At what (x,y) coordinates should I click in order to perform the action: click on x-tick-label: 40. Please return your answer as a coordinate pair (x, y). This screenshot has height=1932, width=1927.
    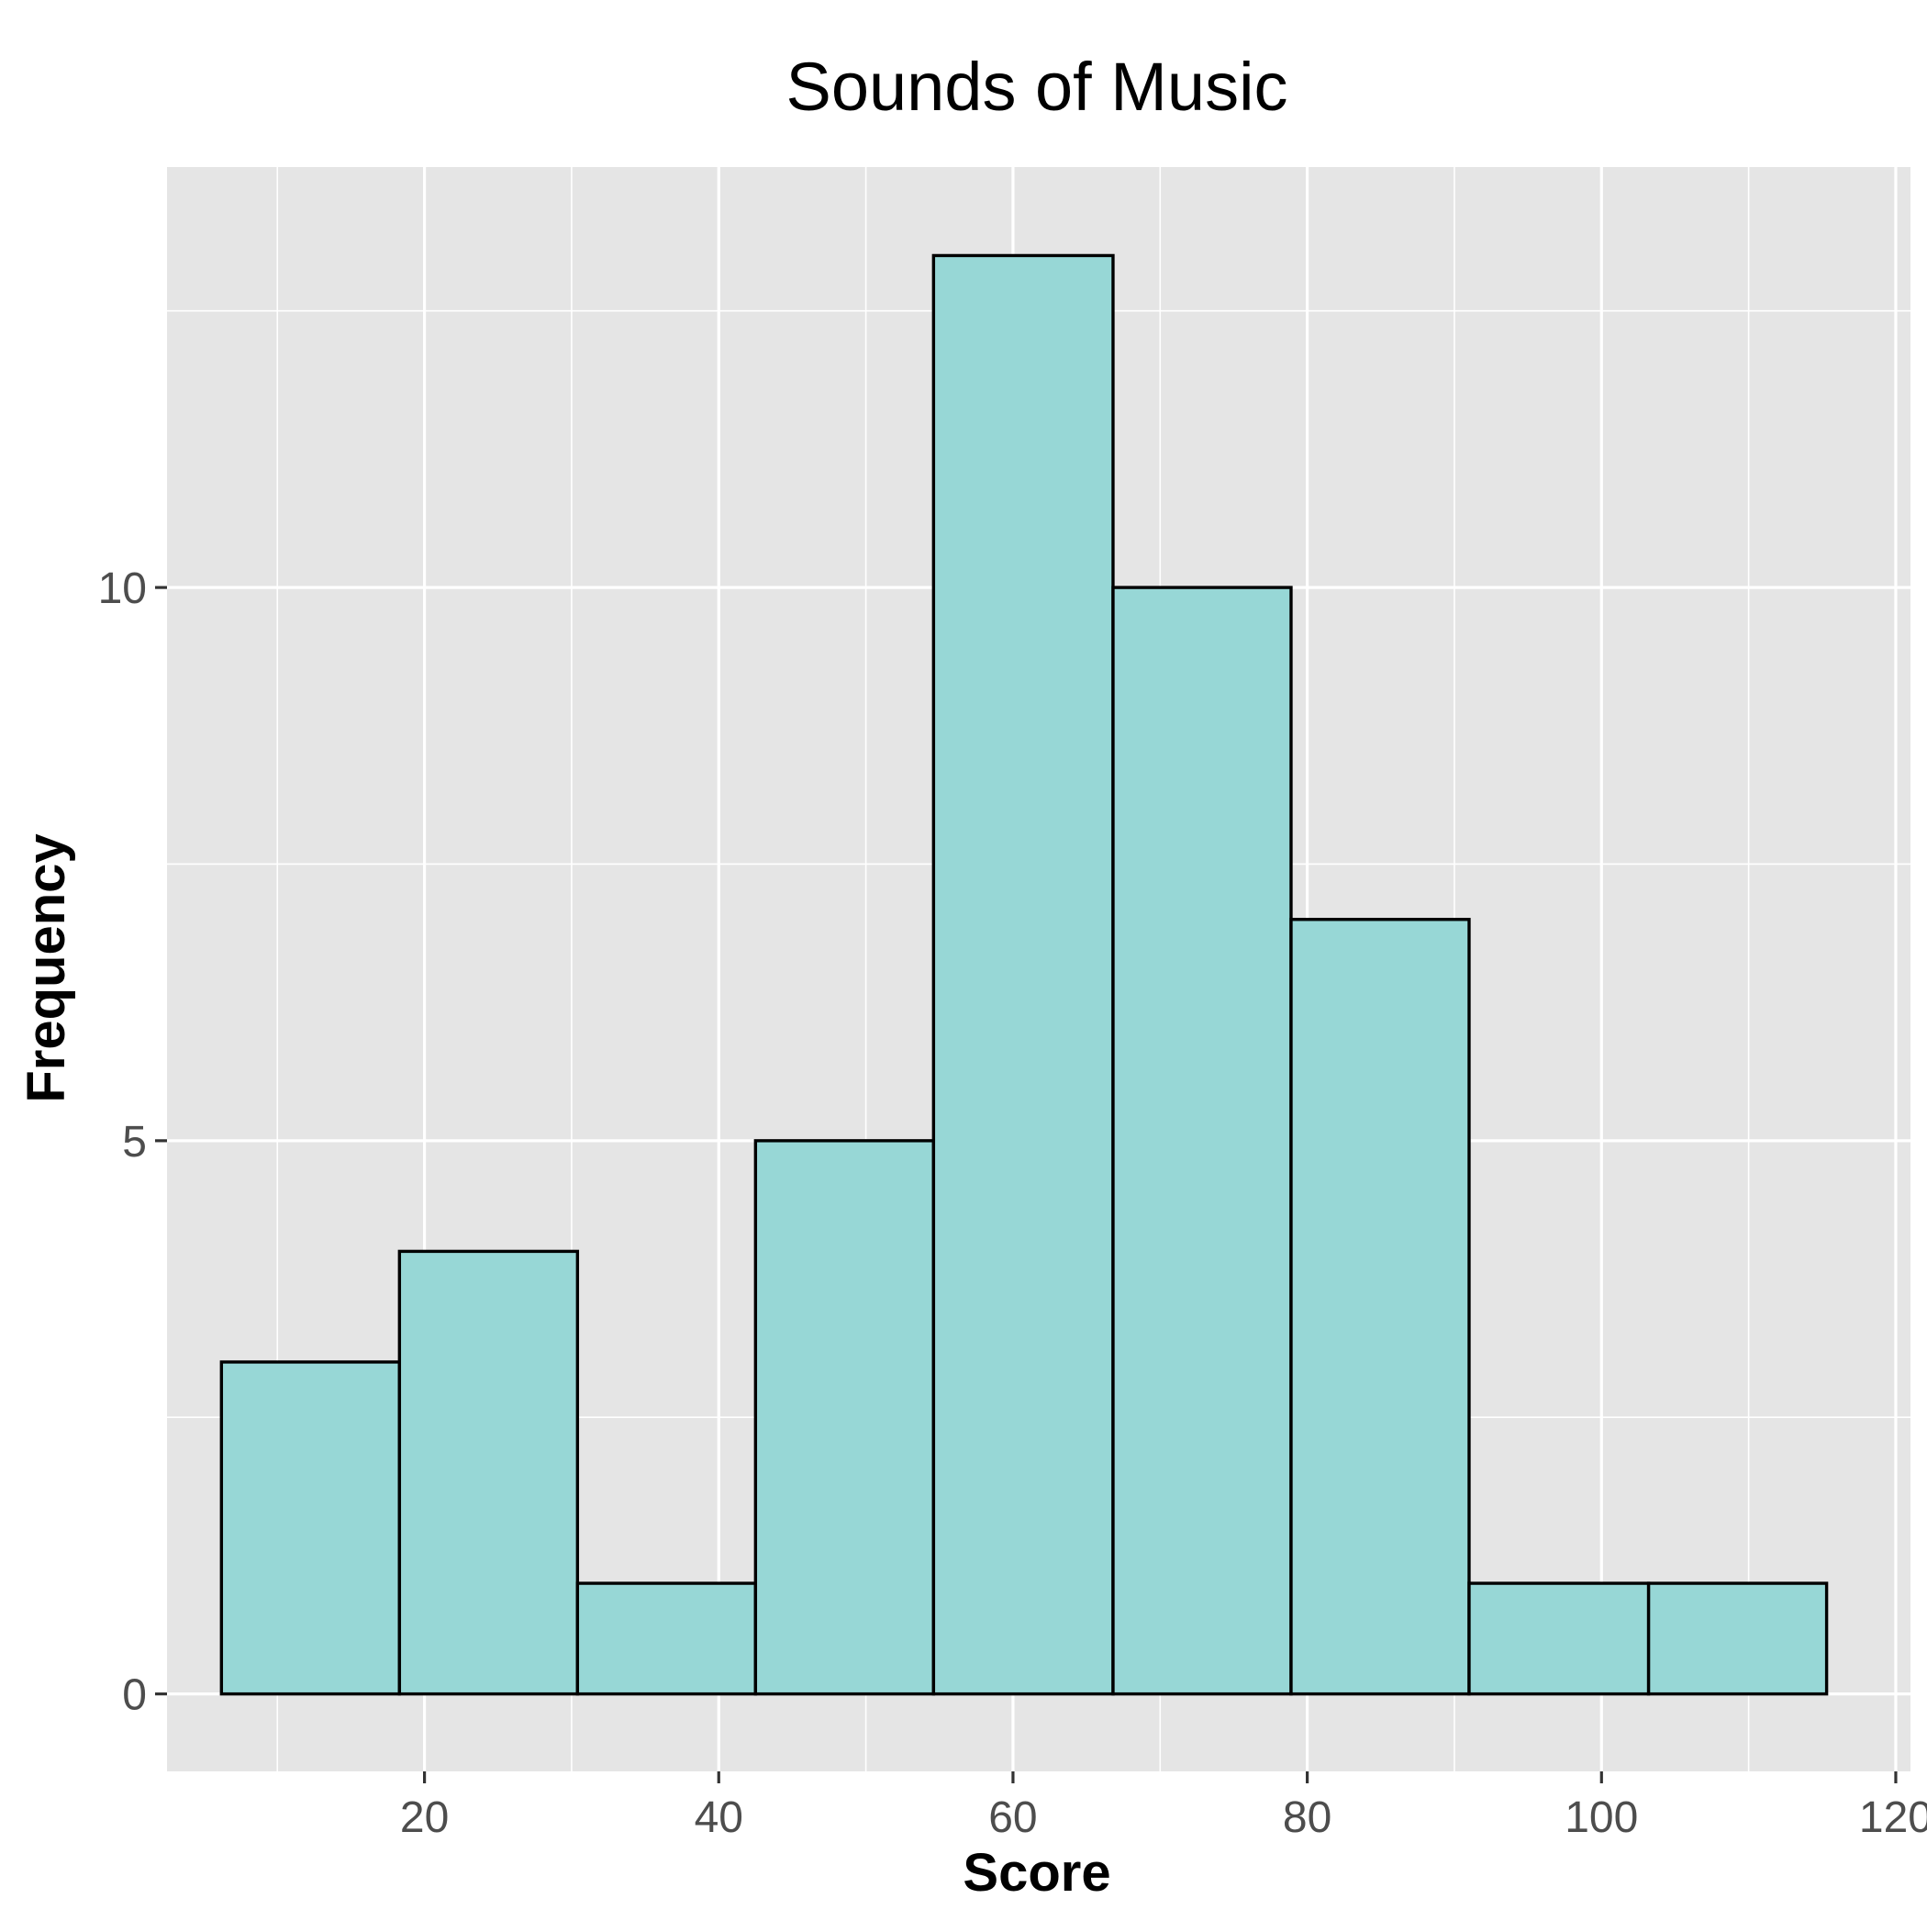
    Looking at the image, I should click on (719, 1817).